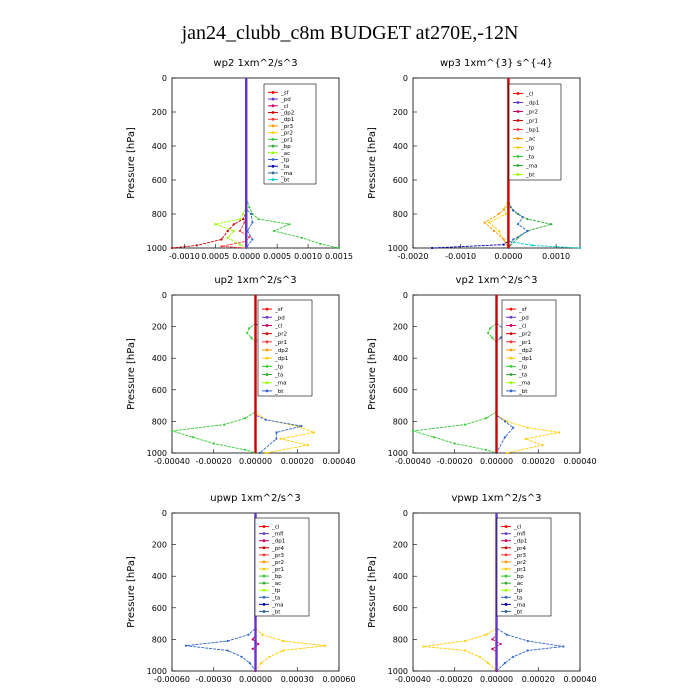 The height and width of the screenshot is (700, 700). What do you see at coordinates (255, 63) in the screenshot?
I see `panel-title: wp2 1xm^2/s^3` at bounding box center [255, 63].